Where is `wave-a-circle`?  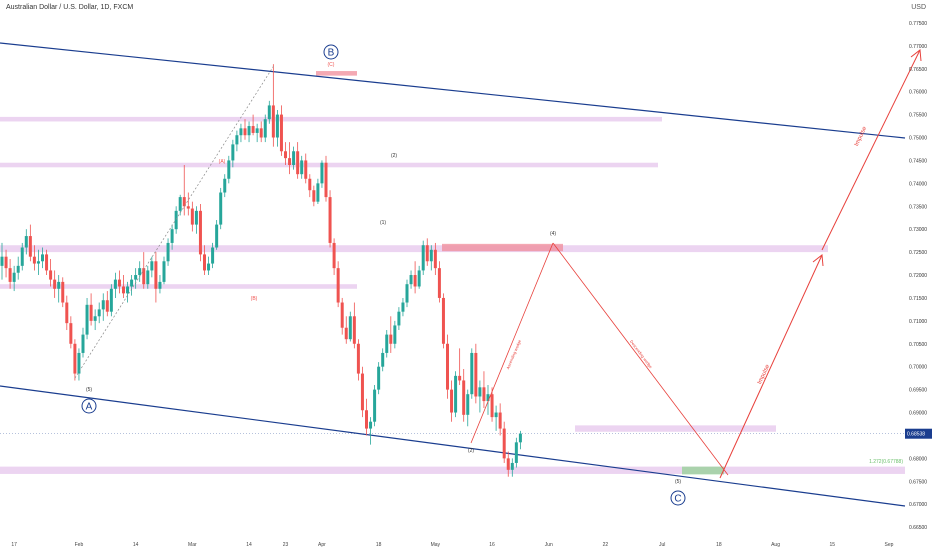
wave-a-circle is located at coordinates (89, 406).